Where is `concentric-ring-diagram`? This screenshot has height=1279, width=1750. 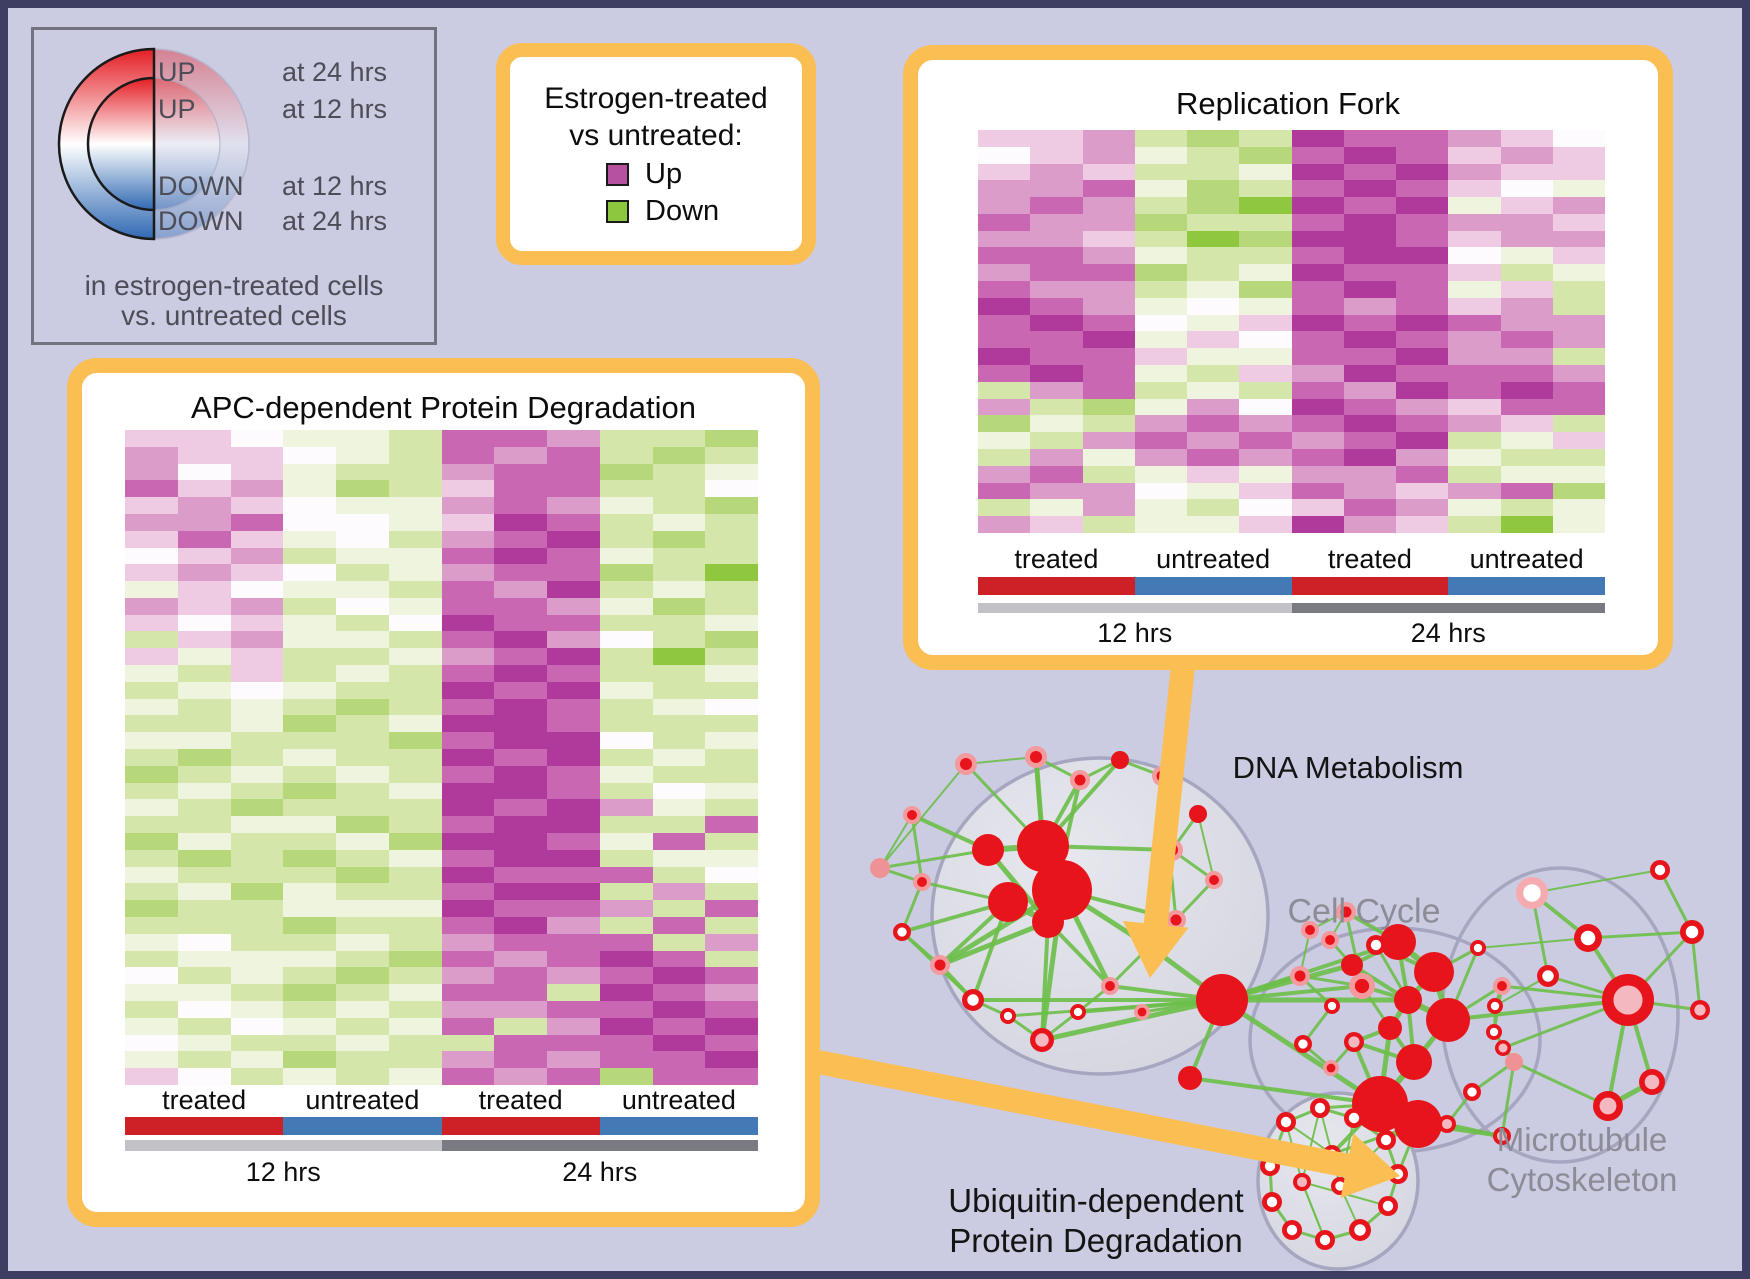
concentric-ring-diagram is located at coordinates (153, 144).